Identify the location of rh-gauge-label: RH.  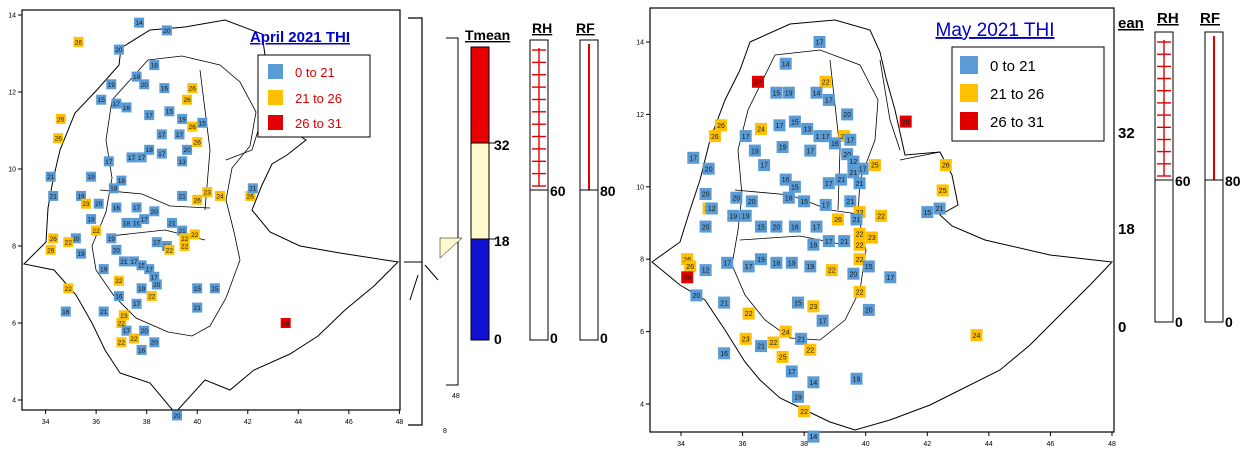
(542, 28).